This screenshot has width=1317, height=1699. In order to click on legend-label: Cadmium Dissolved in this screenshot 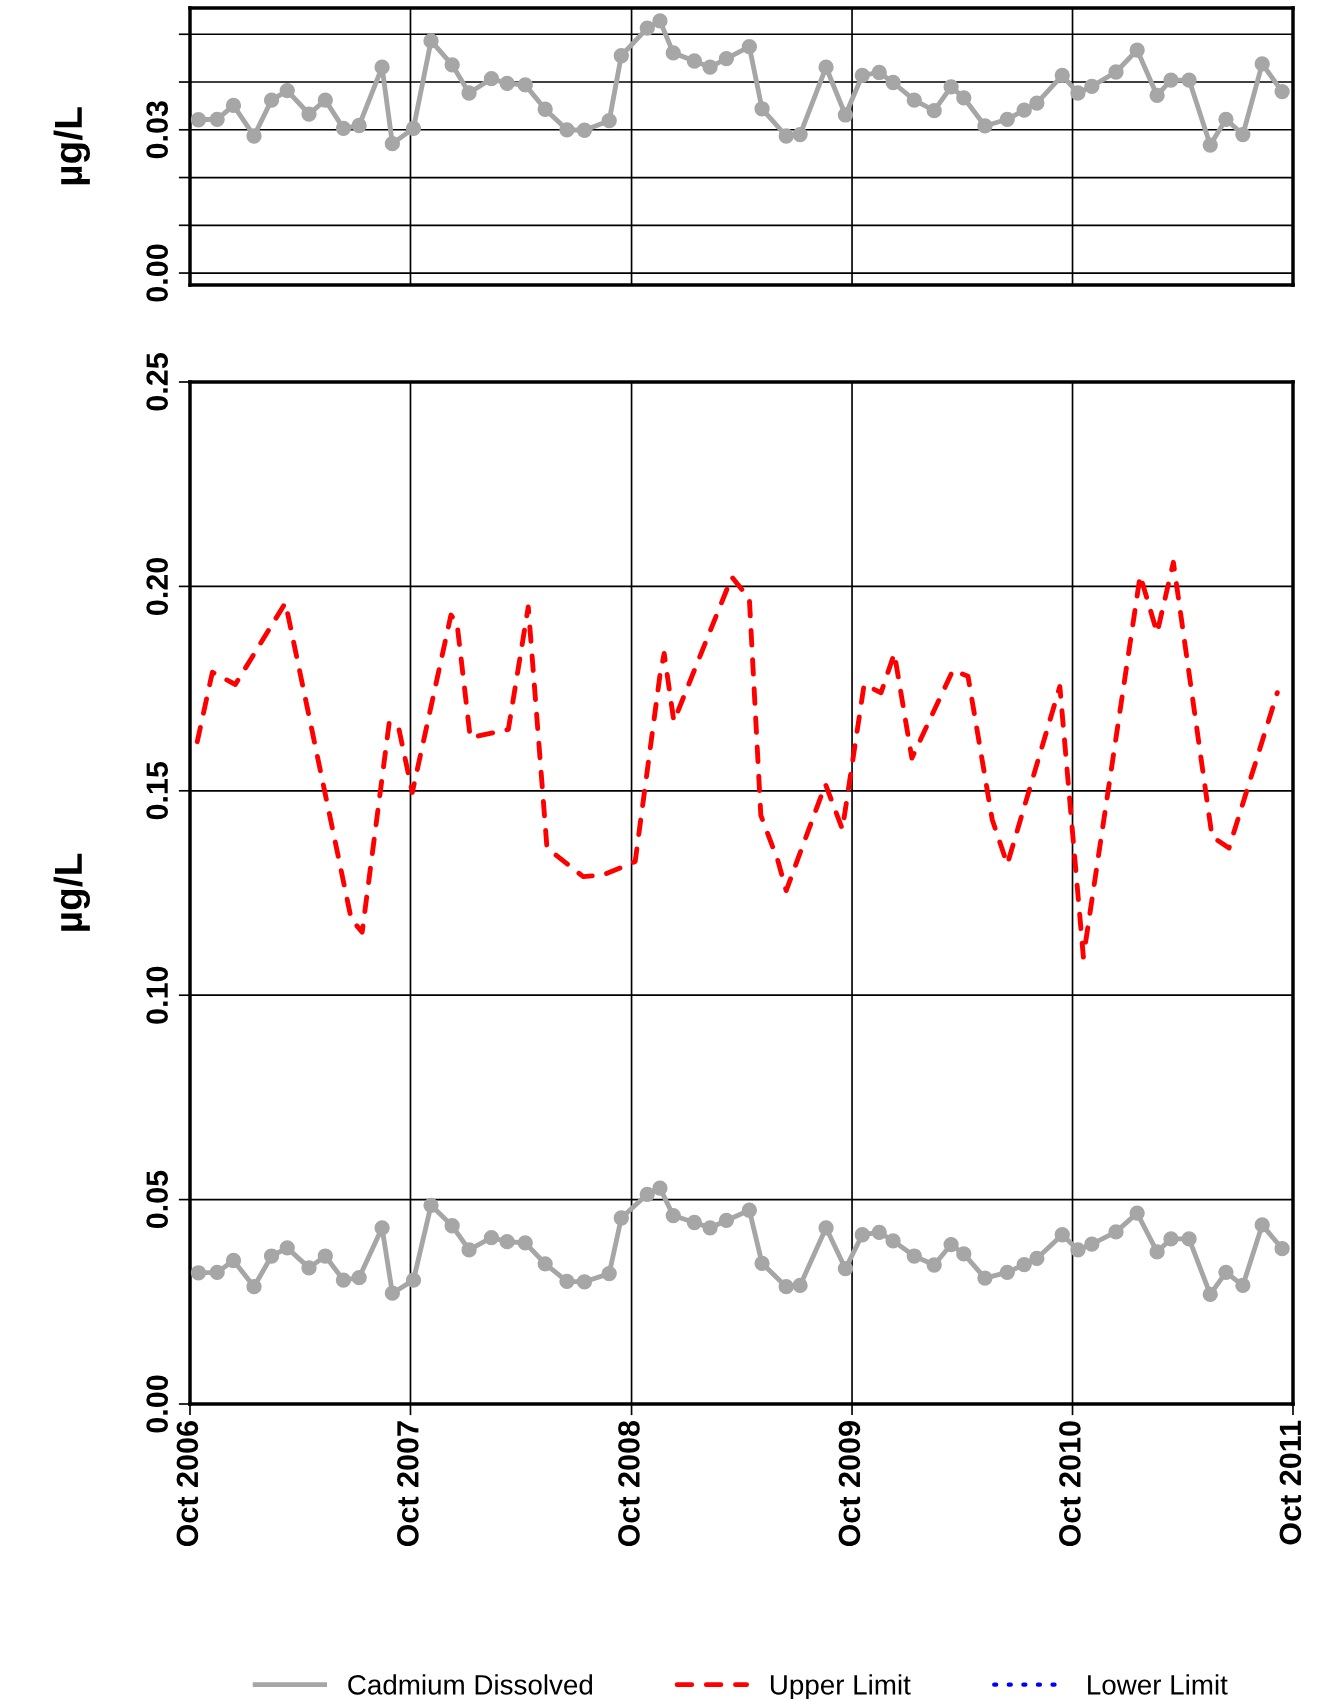, I will do `click(470, 1684)`.